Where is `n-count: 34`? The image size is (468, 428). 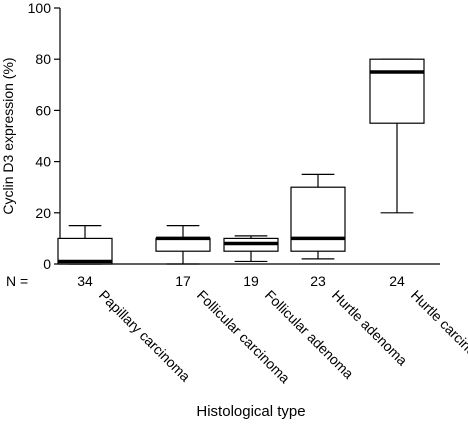 n-count: 34 is located at coordinates (85, 281).